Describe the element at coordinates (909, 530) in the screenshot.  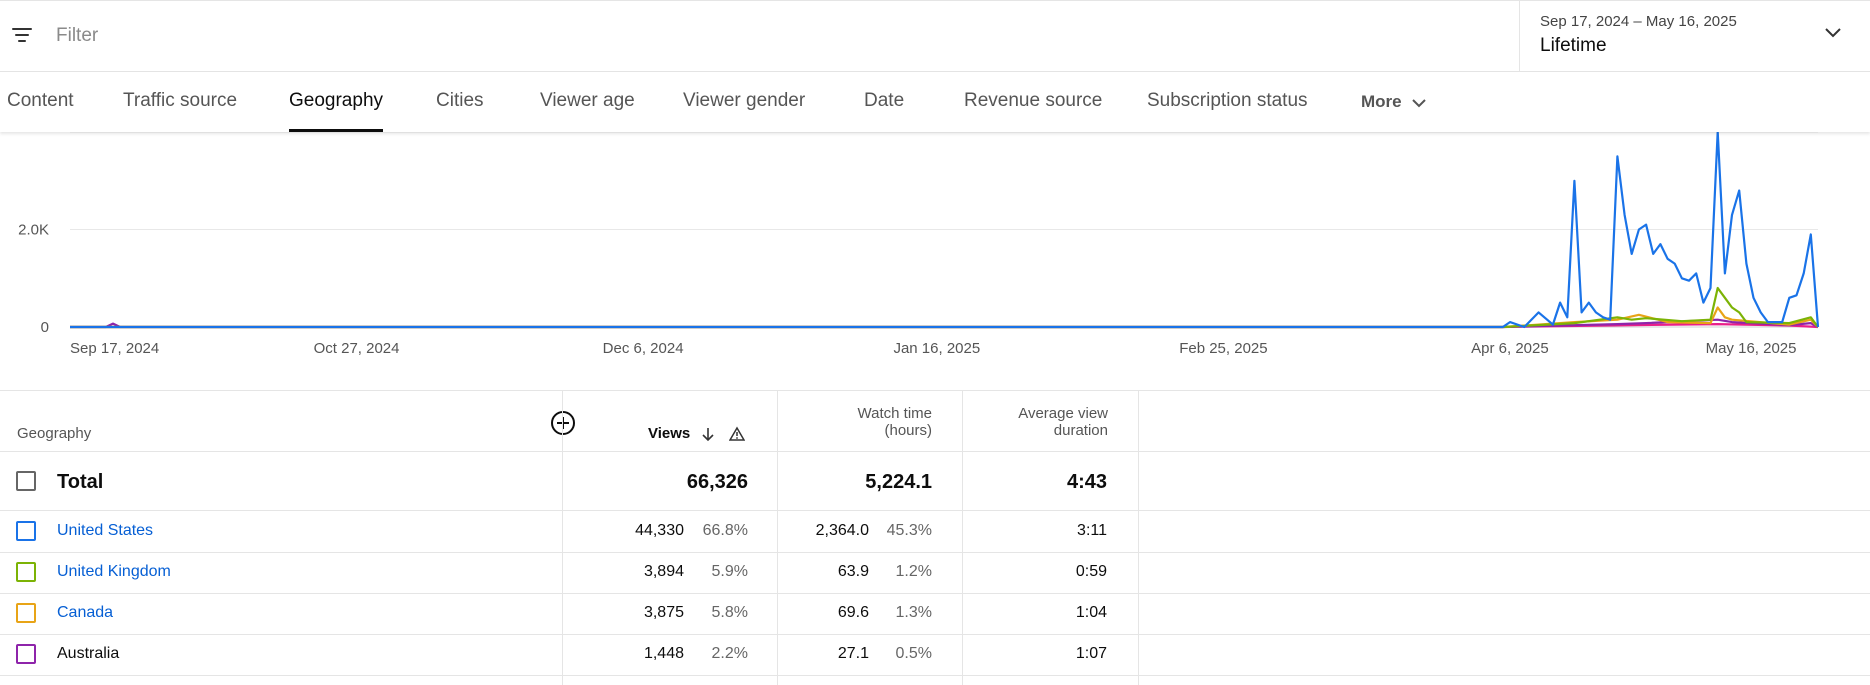
I see `watch-time-percent: 45.3%` at that location.